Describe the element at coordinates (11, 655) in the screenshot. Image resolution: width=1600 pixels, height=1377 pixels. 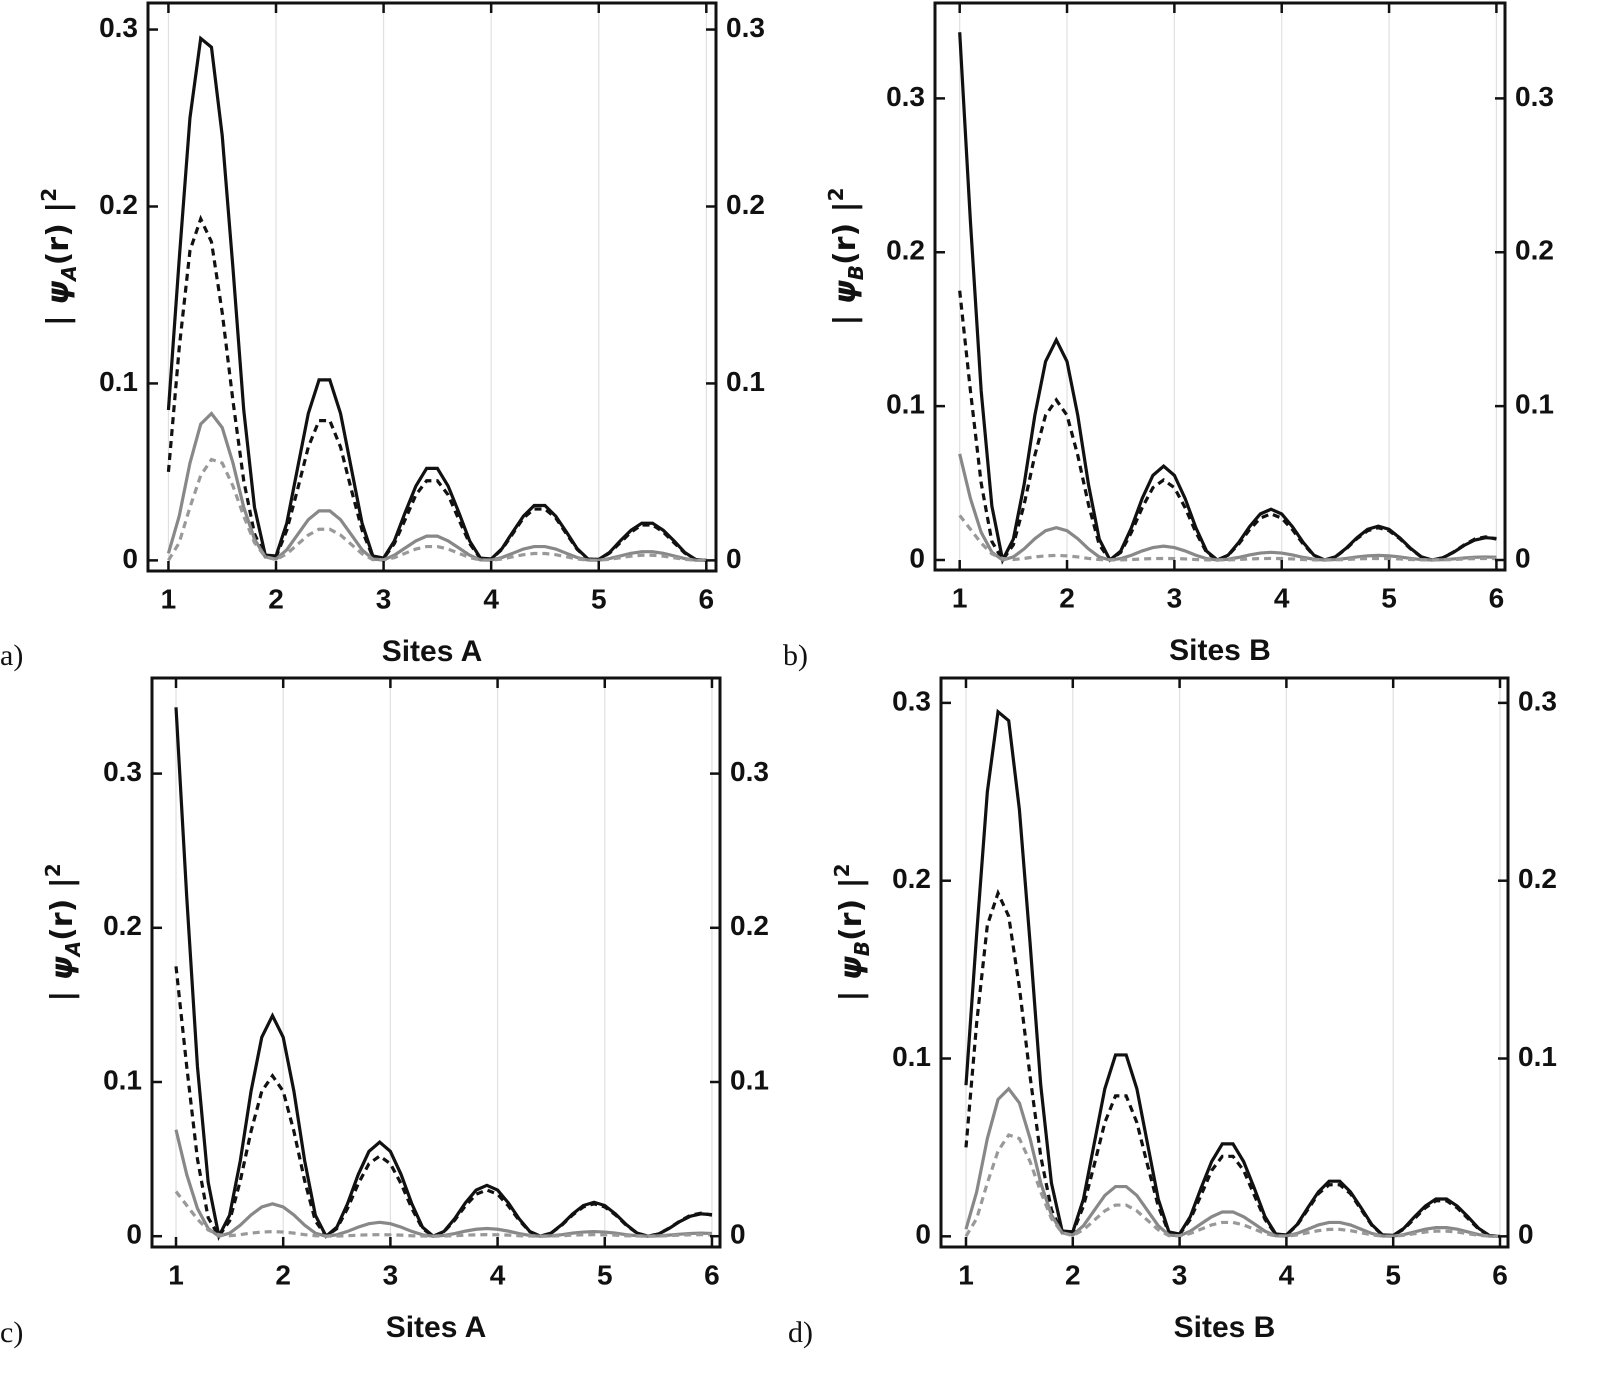
I see `panel-label: a)` at that location.